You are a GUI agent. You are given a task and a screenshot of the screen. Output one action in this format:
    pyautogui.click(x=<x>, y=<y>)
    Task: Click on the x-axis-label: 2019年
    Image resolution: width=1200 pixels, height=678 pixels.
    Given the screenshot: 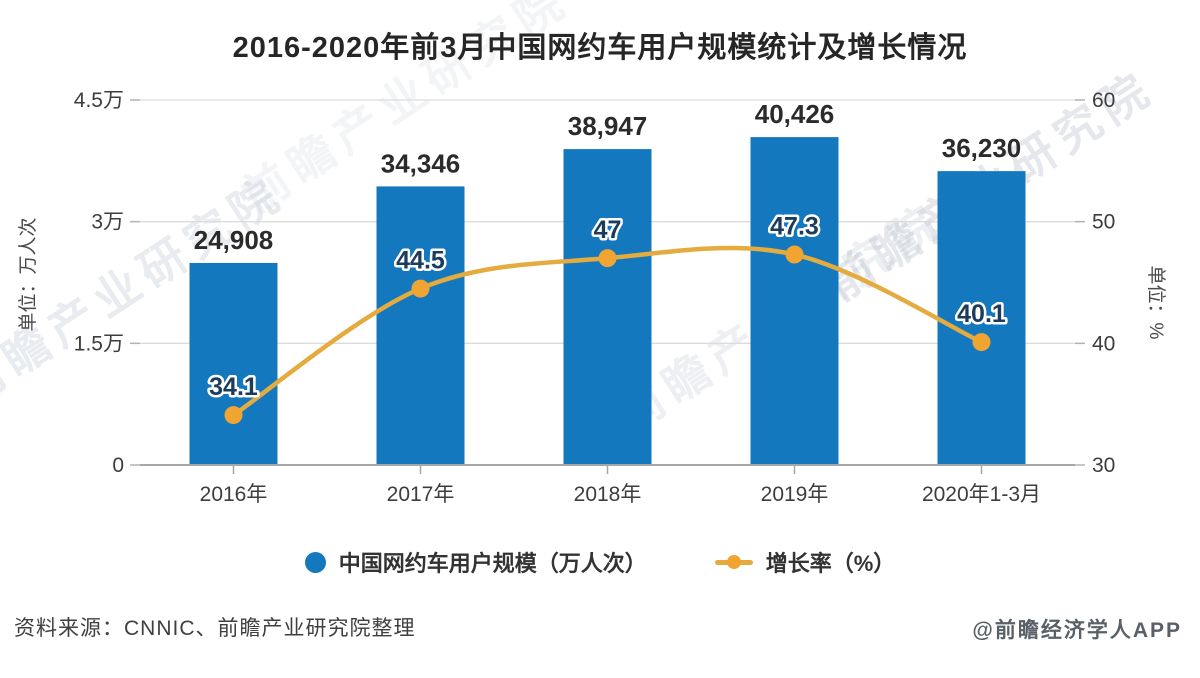 What is the action you would take?
    pyautogui.click(x=795, y=494)
    